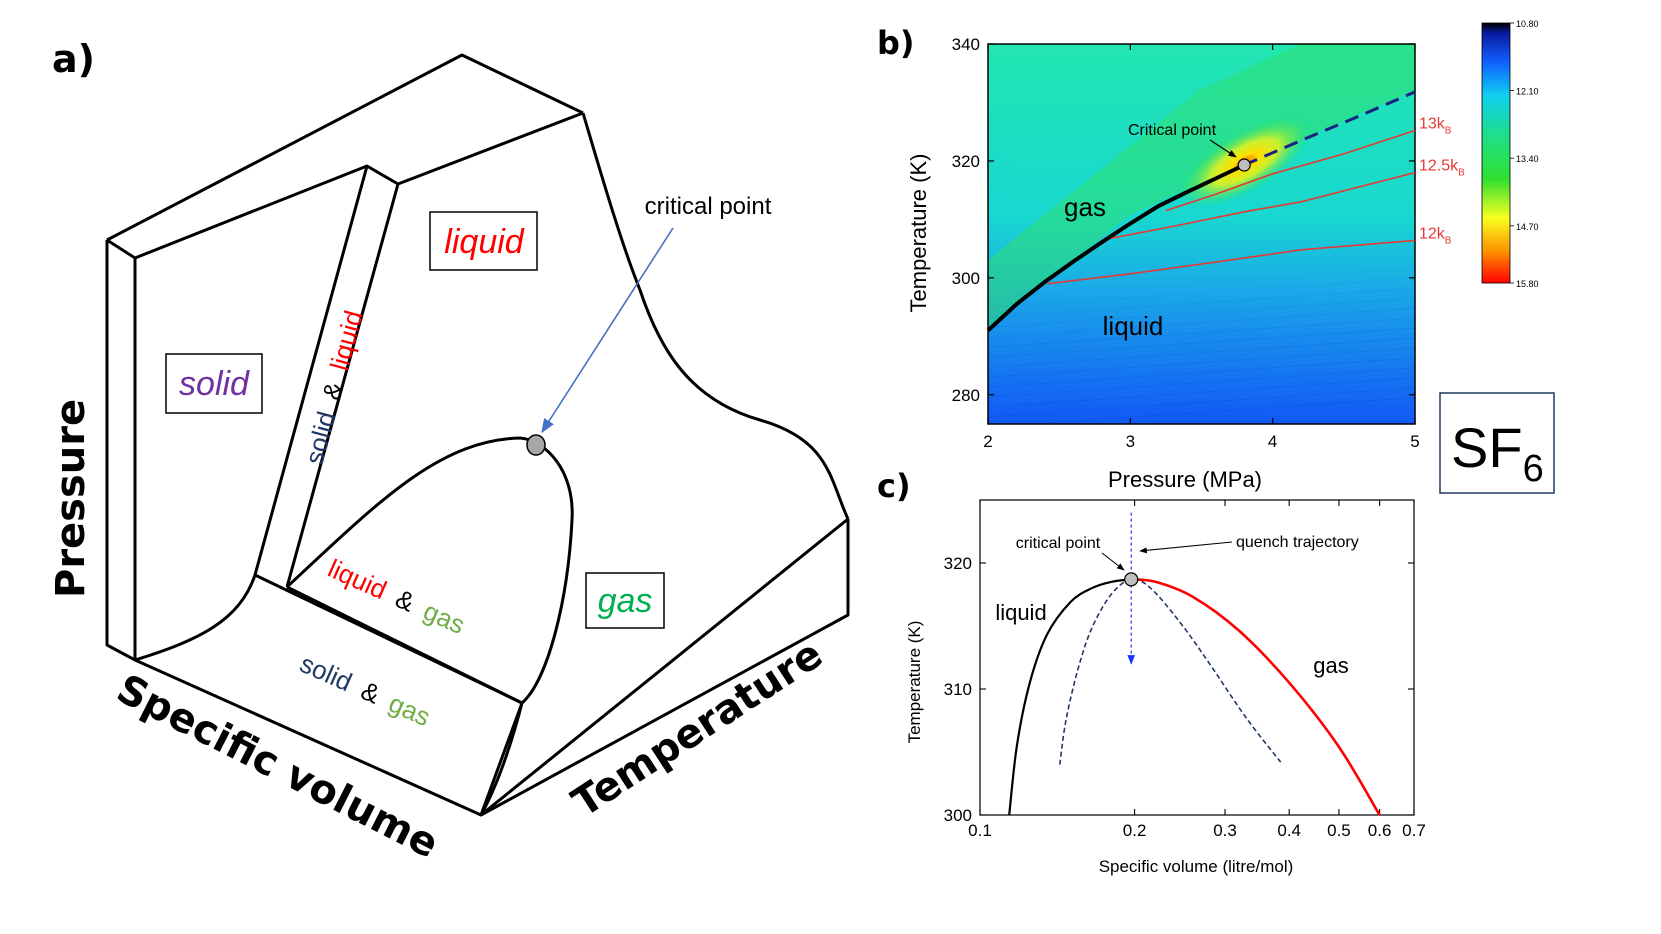 This screenshot has height=934, width=1661. What do you see at coordinates (1170, 671) in the screenshot?
I see `series-spinodal` at bounding box center [1170, 671].